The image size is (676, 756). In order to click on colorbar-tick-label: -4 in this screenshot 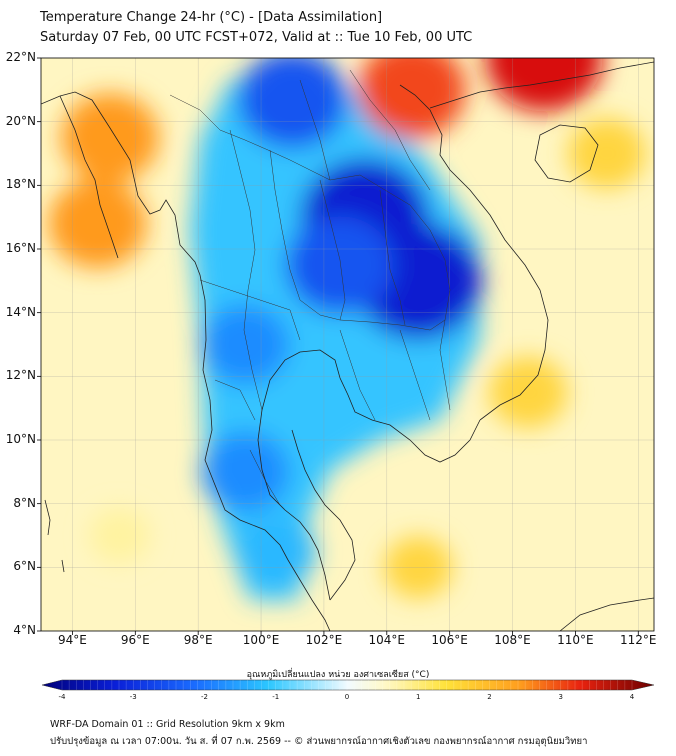, I will do `click(62, 697)`.